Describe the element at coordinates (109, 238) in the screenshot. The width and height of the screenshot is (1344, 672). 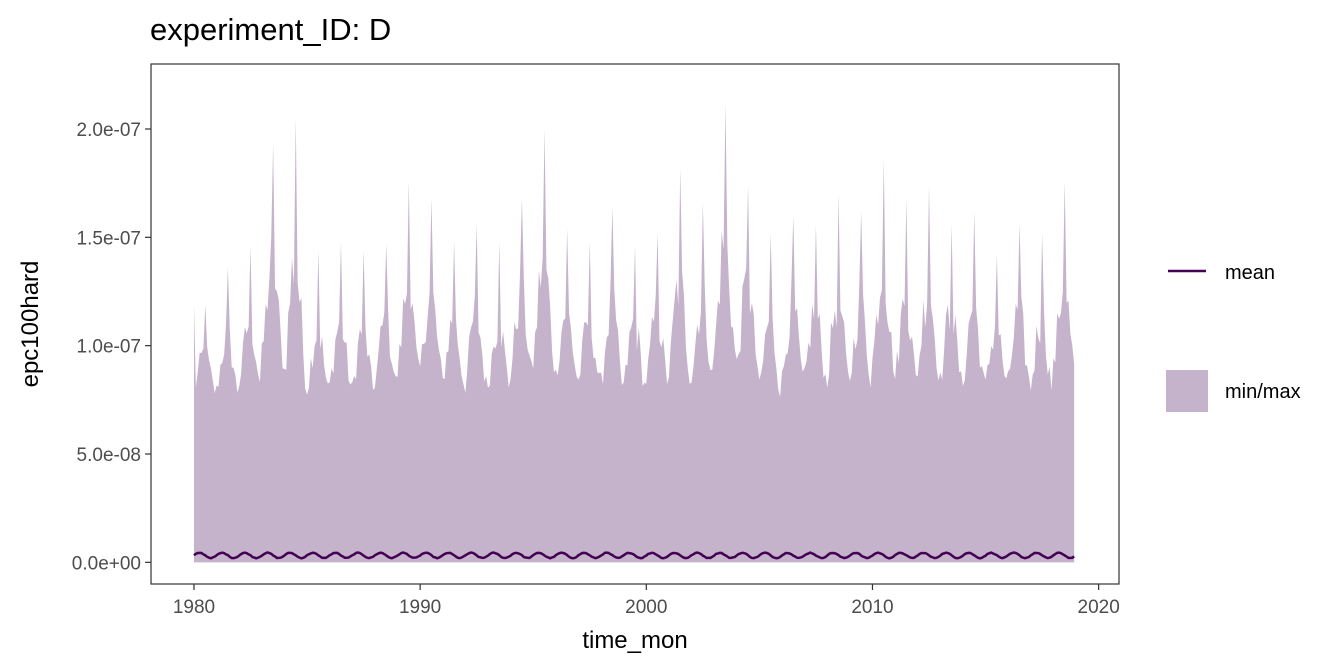
I see `y-tick-label: 1.5e-07` at that location.